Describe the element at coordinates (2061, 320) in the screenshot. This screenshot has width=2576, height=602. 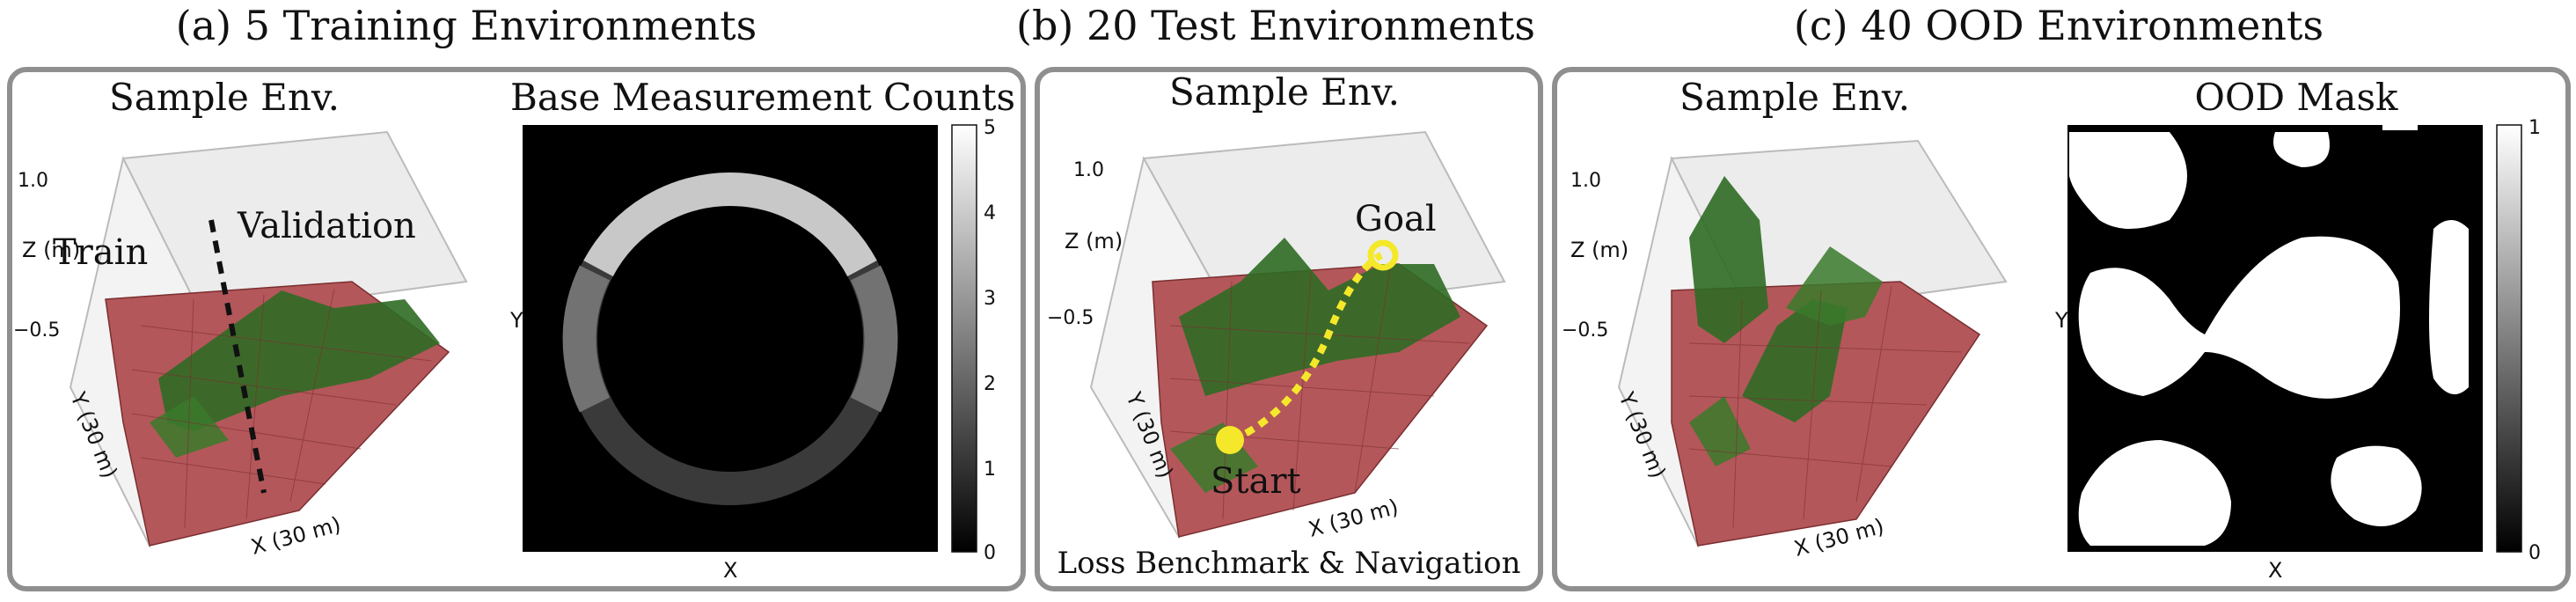
I see `mask-y-label: Y` at that location.